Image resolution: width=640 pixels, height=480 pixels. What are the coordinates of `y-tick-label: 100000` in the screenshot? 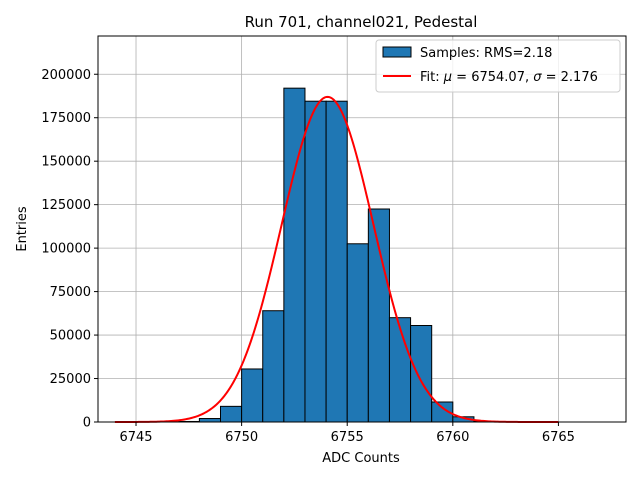 It's located at (66, 249).